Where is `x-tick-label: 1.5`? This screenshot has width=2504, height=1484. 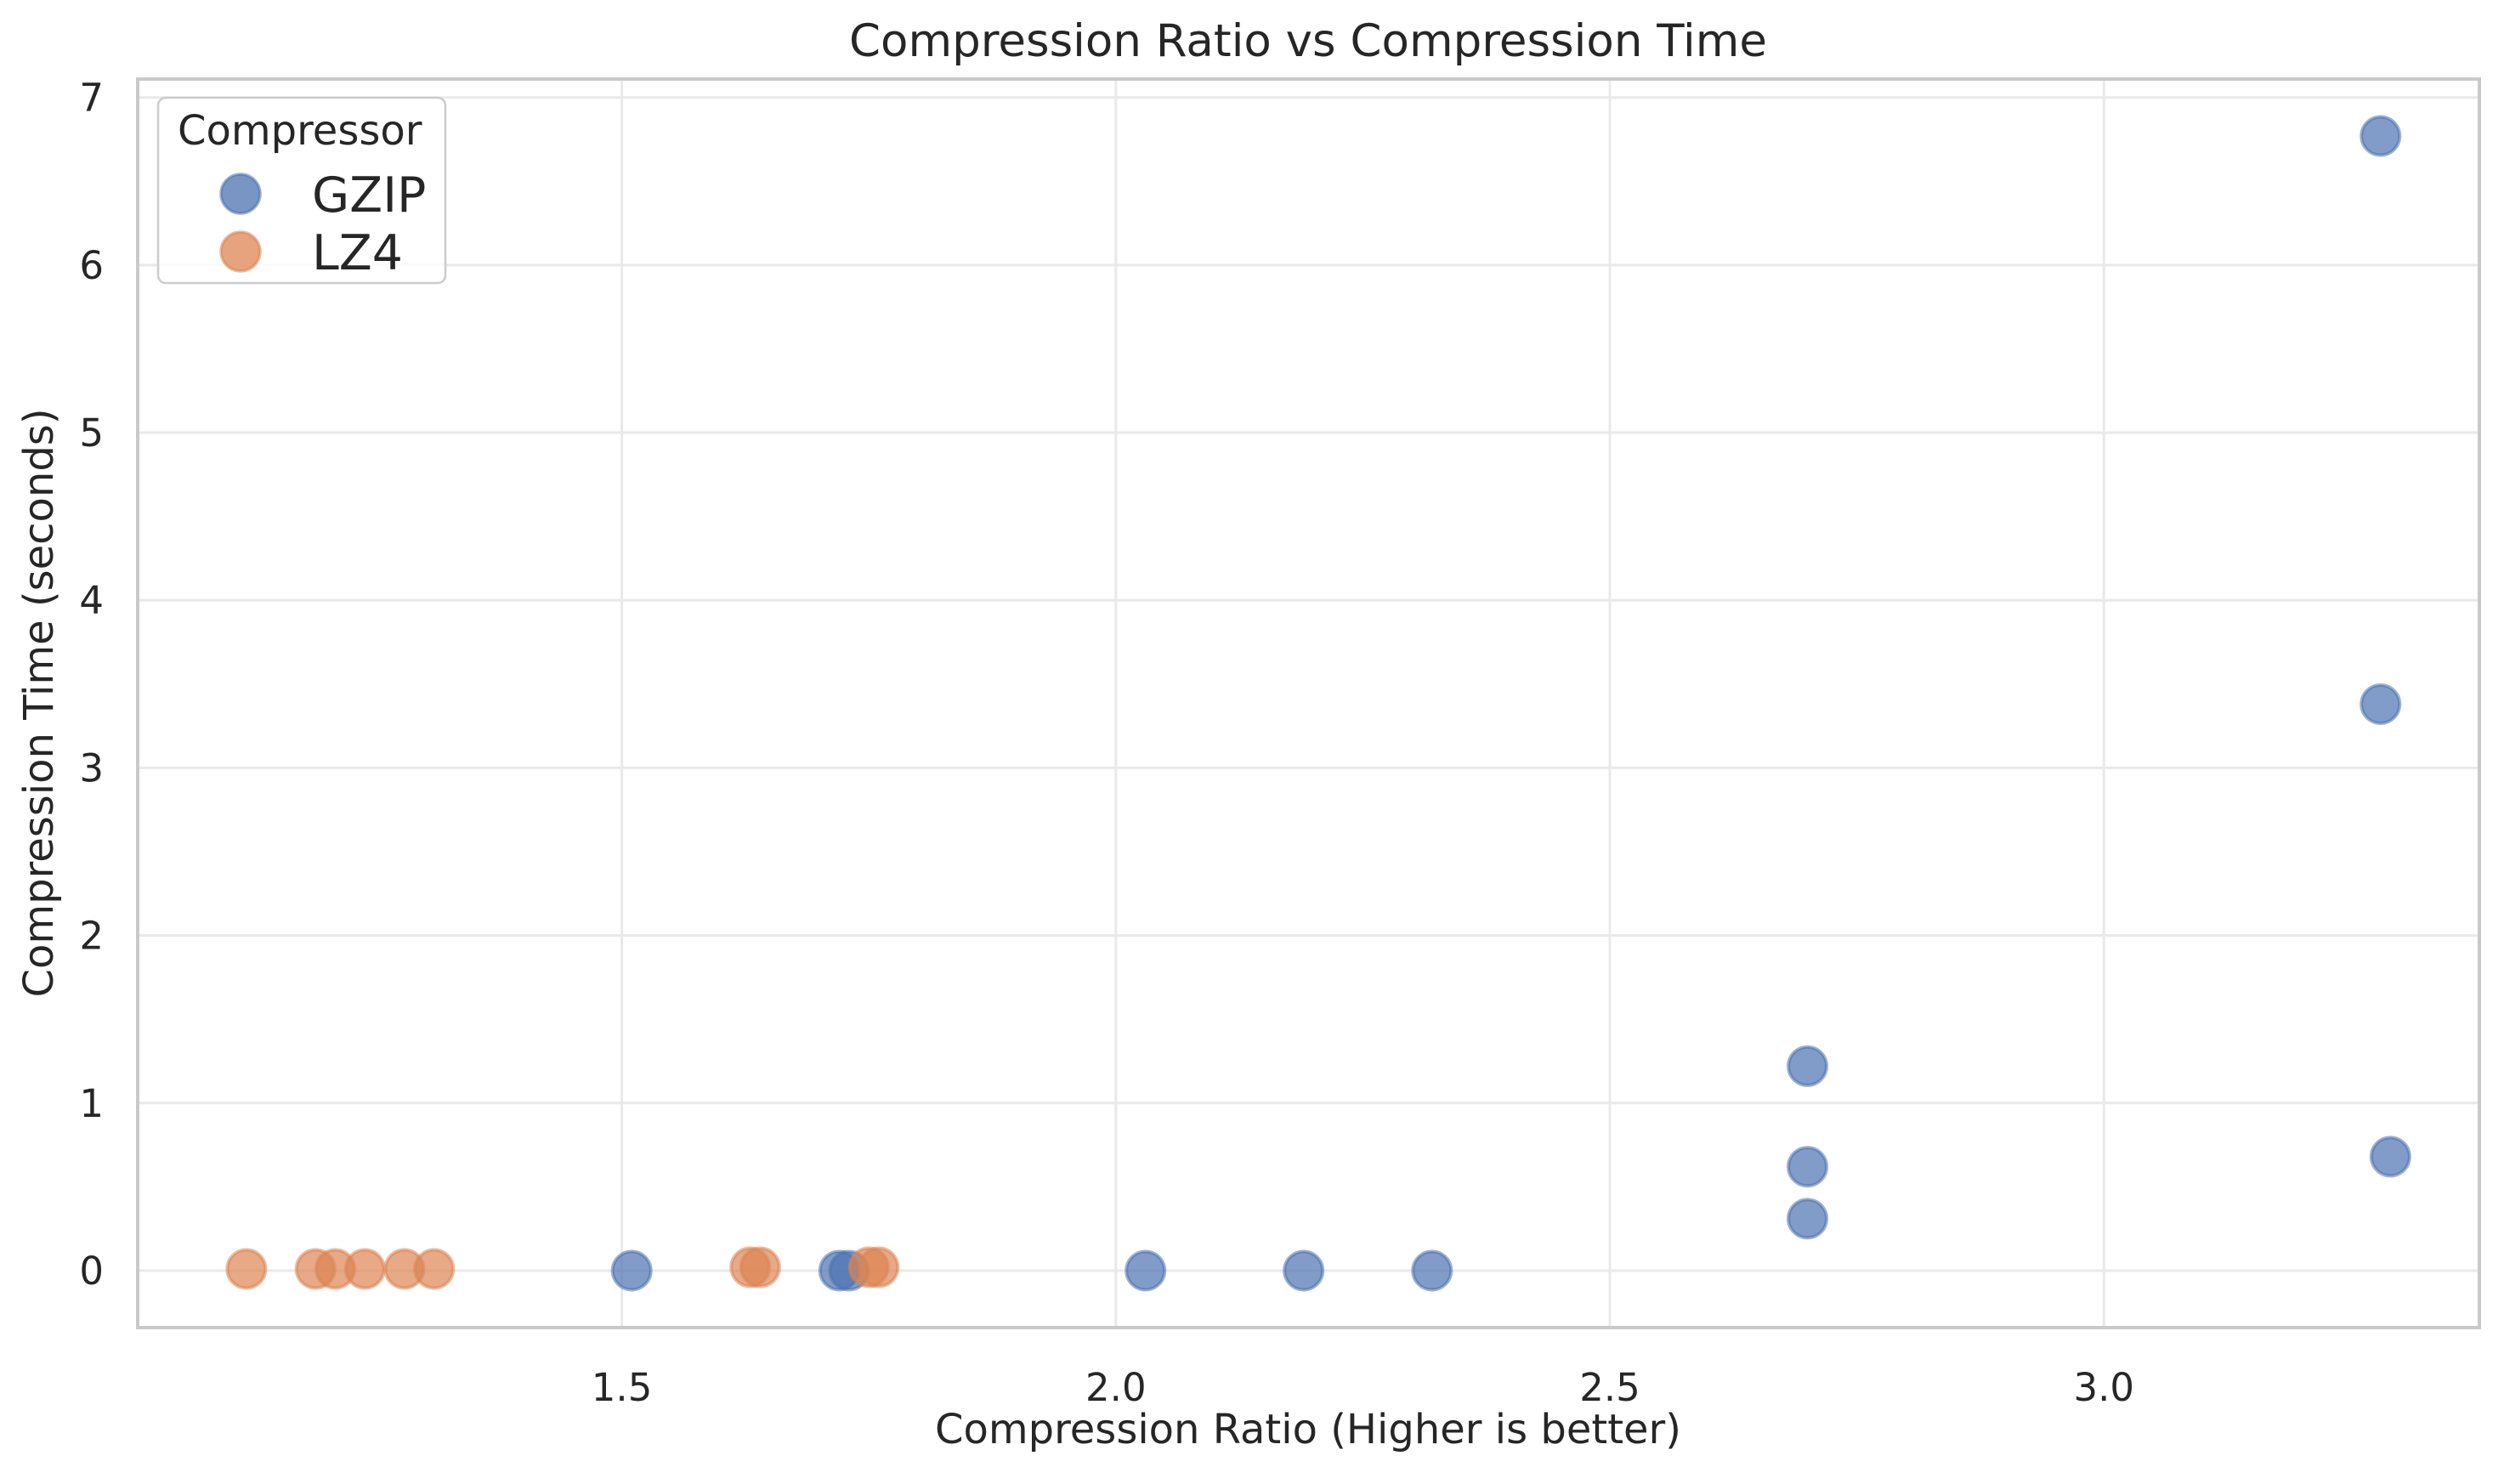 x-tick-label: 1.5 is located at coordinates (622, 1387).